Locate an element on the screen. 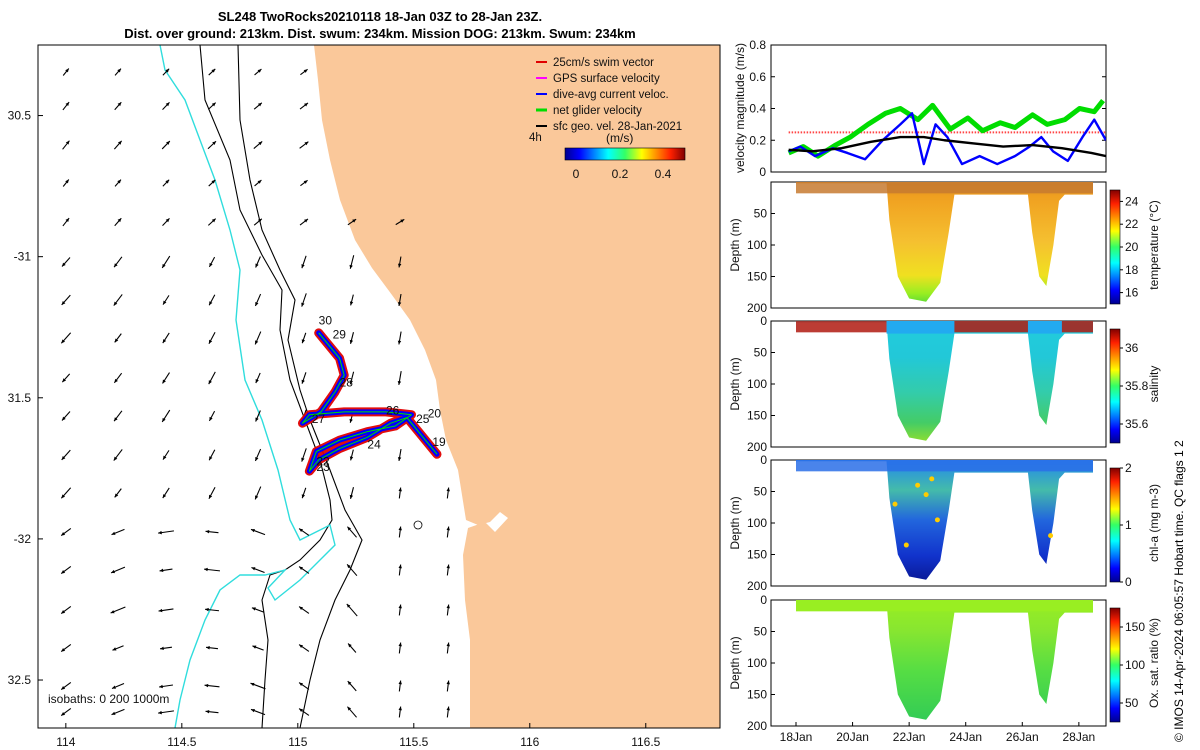  map-ytick-label: 31.5 is located at coordinates (20, 398).